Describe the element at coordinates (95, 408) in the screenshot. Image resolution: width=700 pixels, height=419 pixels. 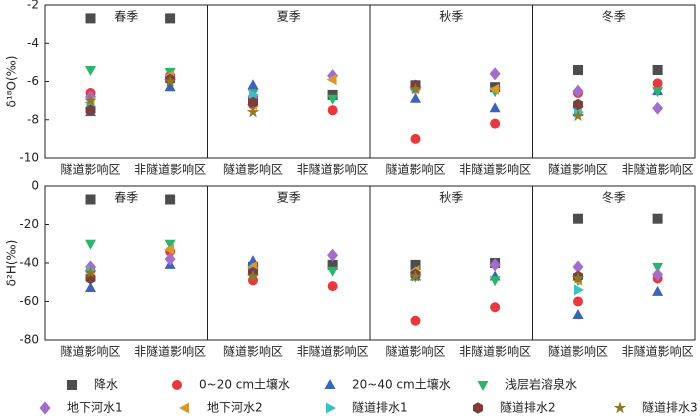
I see `legend-label: 地下河水1` at that location.